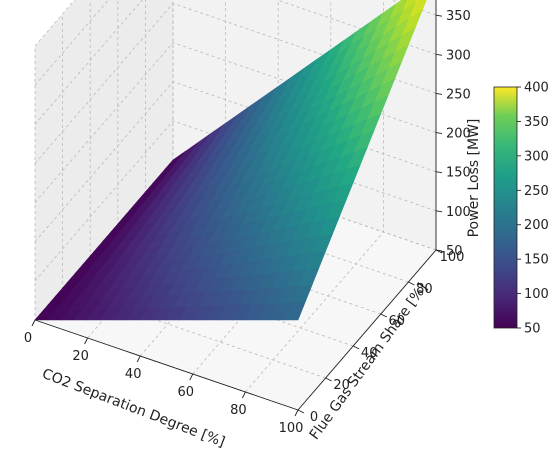  Describe the element at coordinates (536, 156) in the screenshot. I see `colorbar-tick-label: 300` at that location.